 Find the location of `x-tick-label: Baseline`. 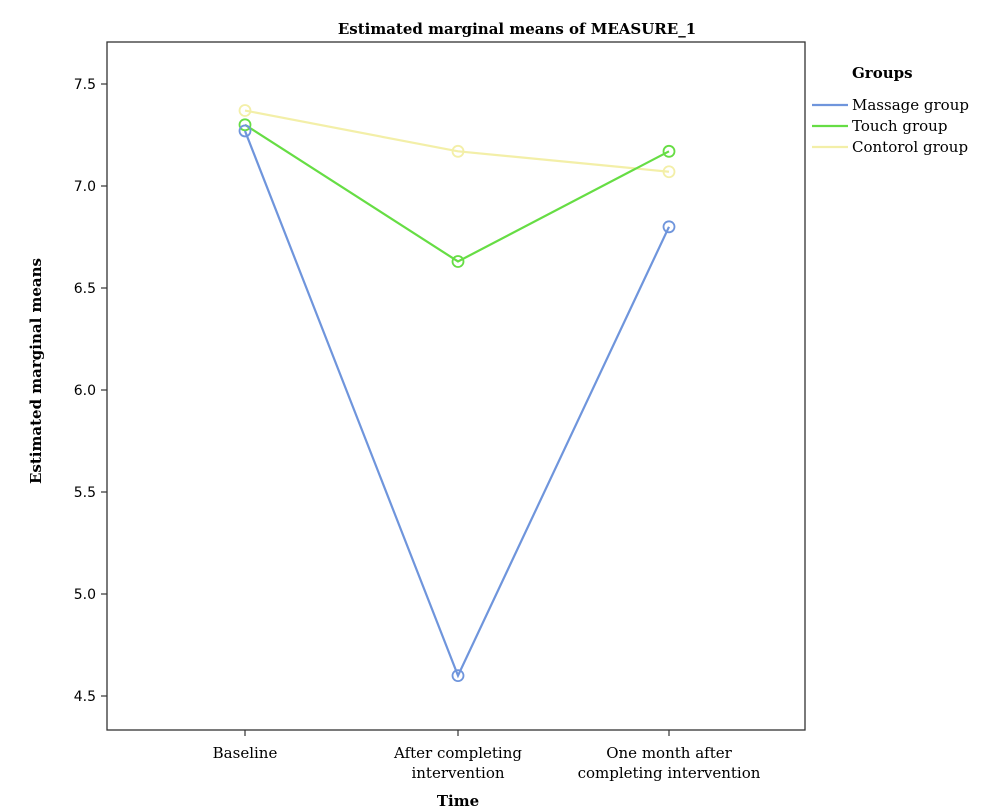

x-tick-label: Baseline is located at coordinates (245, 753).